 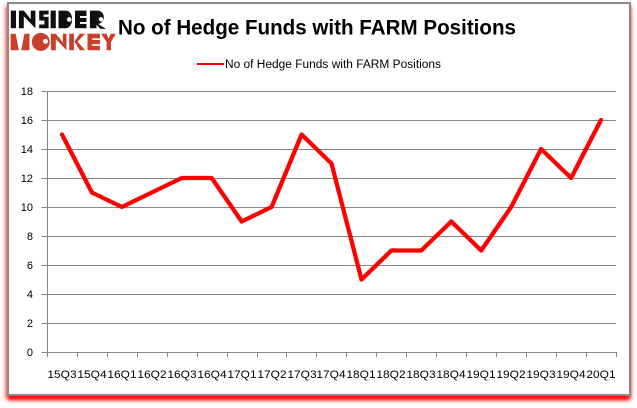 I want to click on svg-text: 2, so click(x=30, y=324).